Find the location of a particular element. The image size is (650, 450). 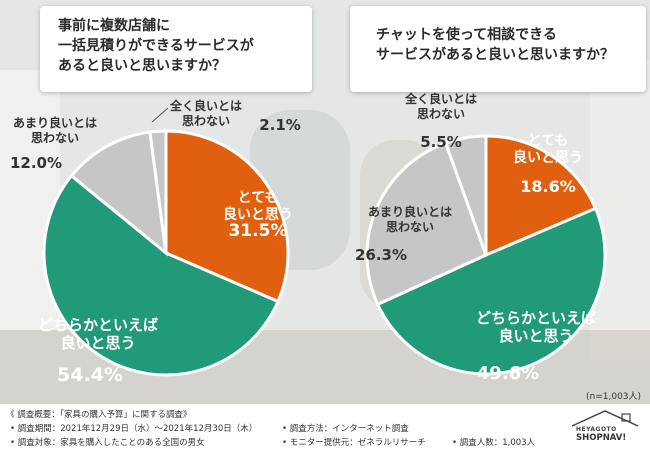

pie1-category-label-3: あまり良いとは思わない is located at coordinates (55, 130).